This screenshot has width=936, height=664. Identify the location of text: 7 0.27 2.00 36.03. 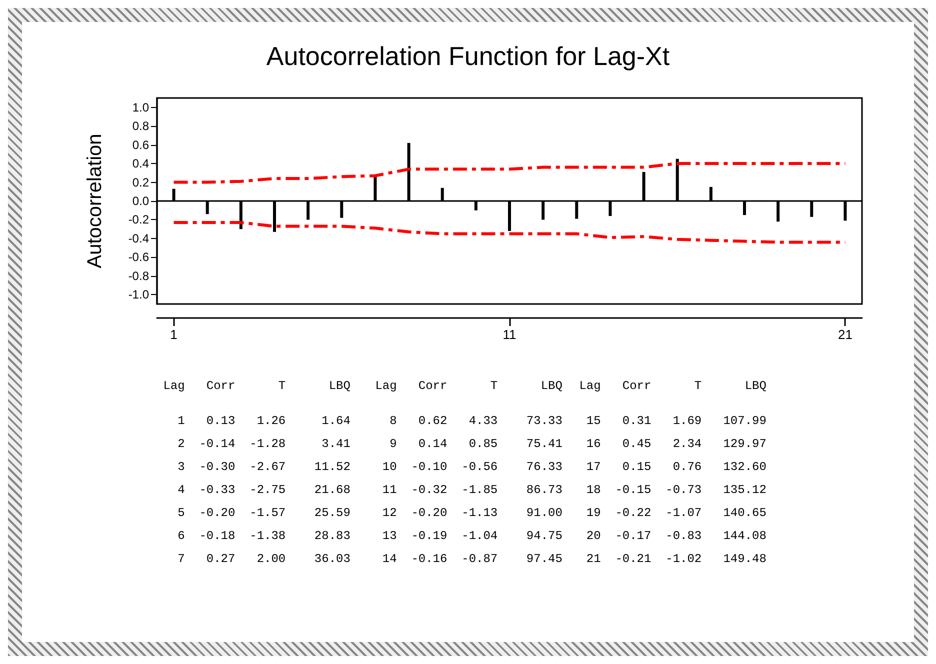
(264, 560).